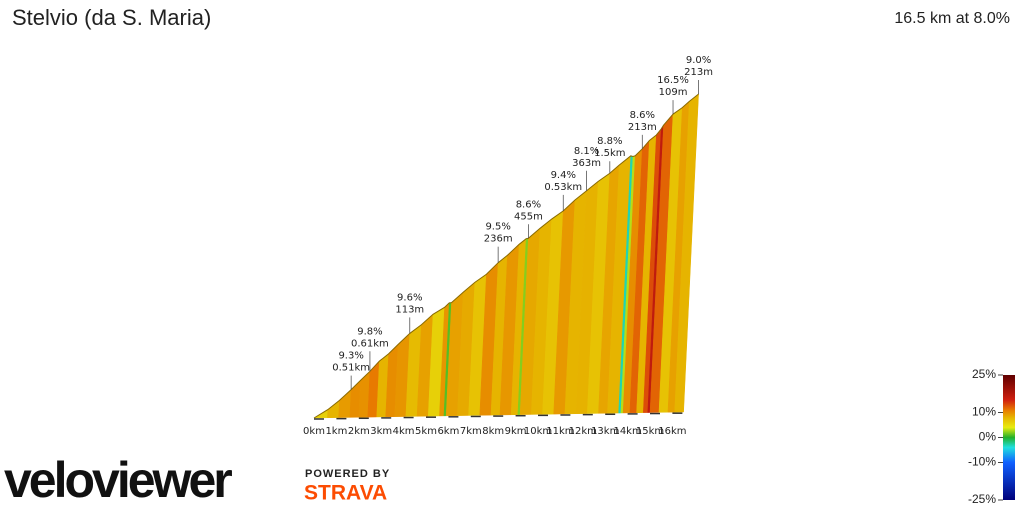 The width and height of the screenshot is (1024, 517). I want to click on x-tick-label: 5km, so click(426, 431).